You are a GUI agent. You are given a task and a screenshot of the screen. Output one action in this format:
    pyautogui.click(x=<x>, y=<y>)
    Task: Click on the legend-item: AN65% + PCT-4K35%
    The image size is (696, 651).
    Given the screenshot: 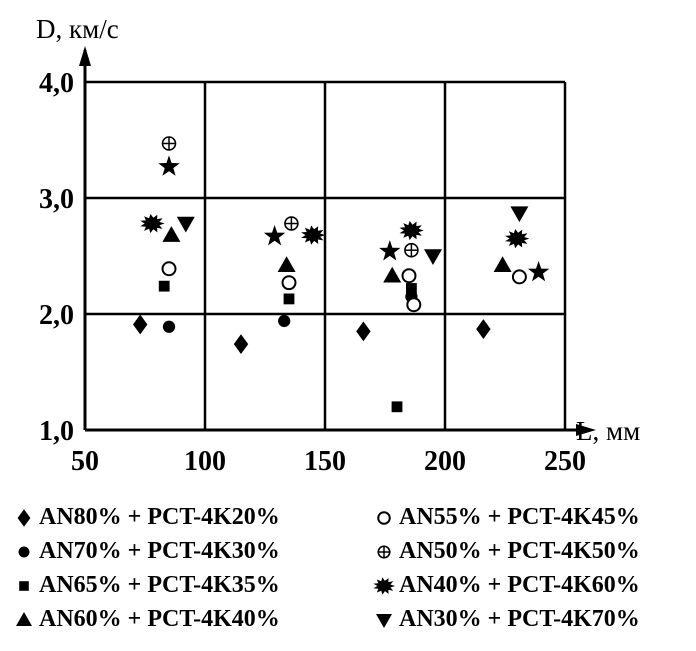 What is the action you would take?
    pyautogui.click(x=146, y=585)
    